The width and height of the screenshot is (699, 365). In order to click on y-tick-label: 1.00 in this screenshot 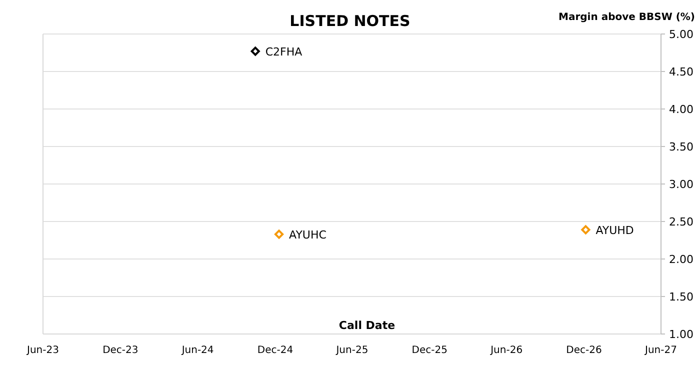, I will do `click(681, 334)`.